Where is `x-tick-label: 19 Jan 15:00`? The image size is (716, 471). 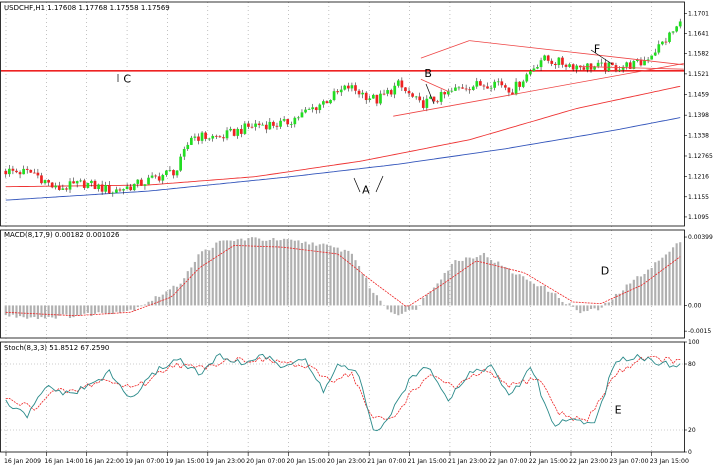 x-tick-label: 19 Jan 15:00 is located at coordinates (184, 461).